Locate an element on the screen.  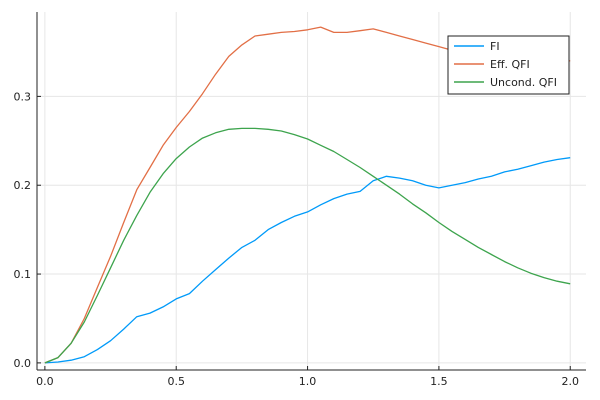
x-tick-label: 1.5 is located at coordinates (439, 381).